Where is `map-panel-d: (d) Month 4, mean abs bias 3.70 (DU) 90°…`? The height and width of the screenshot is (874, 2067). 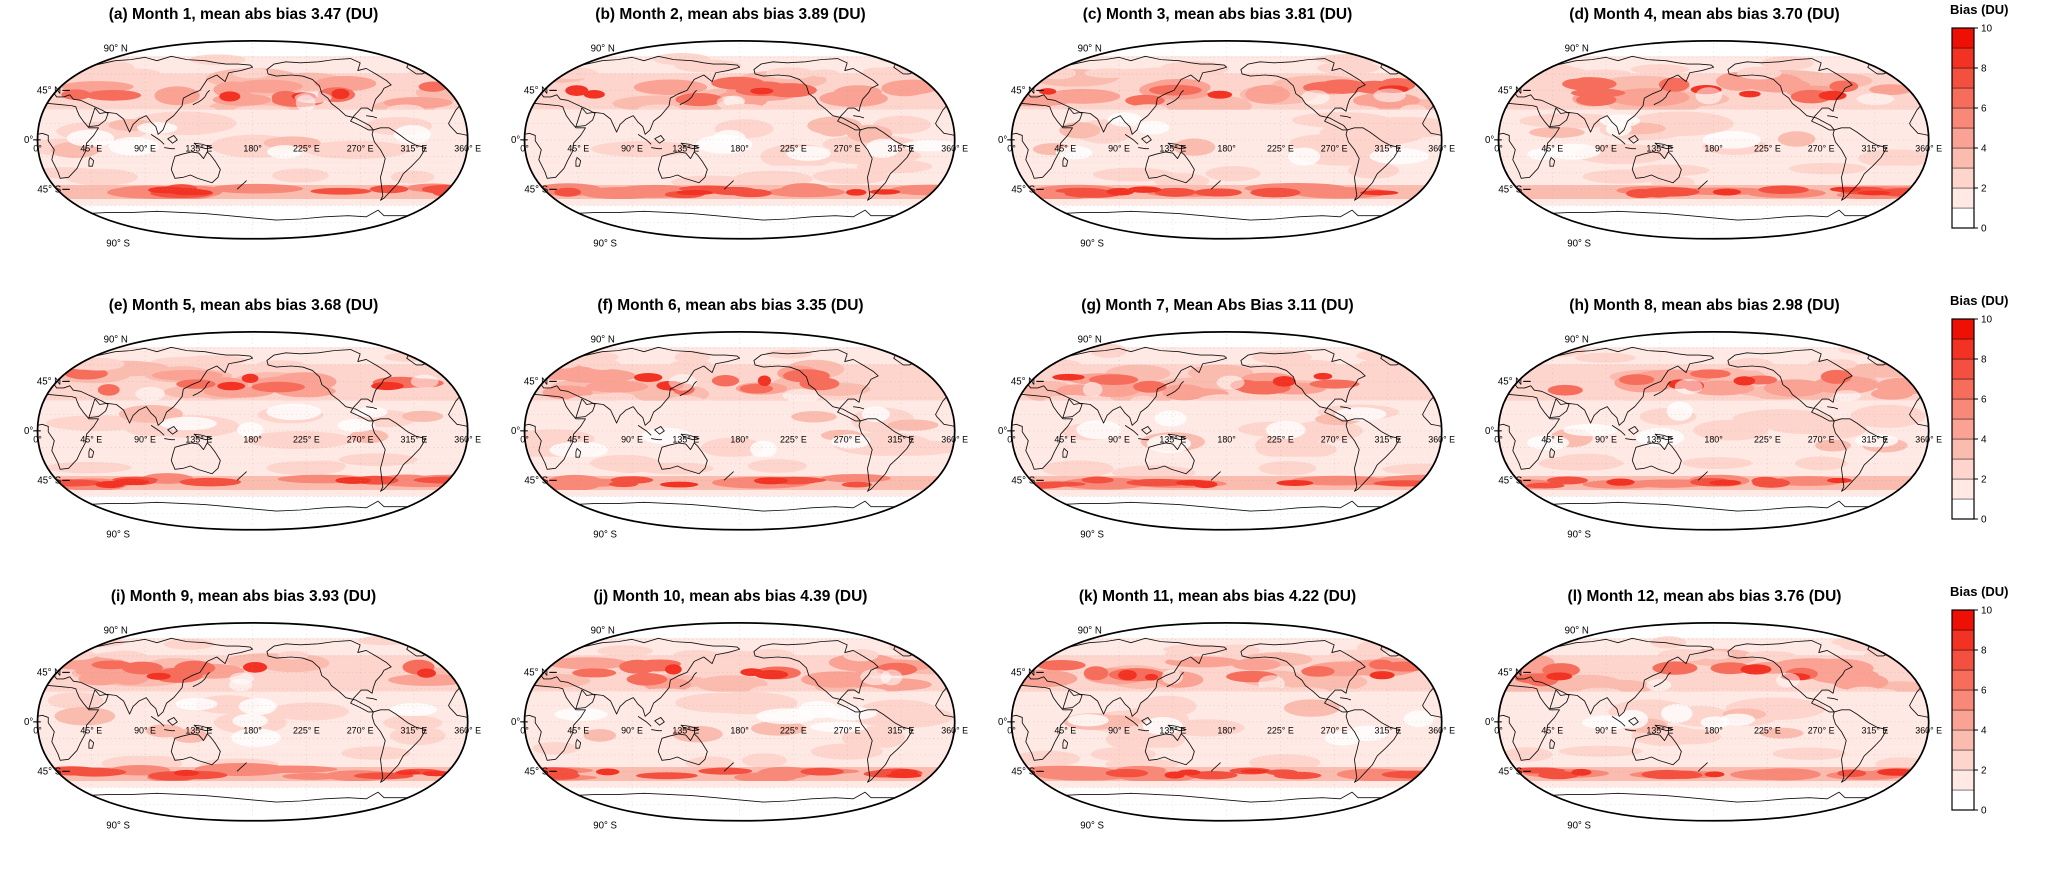 map-panel-d: (d) Month 4, mean abs bias 3.70 (DU) 90°… is located at coordinates (1704, 145).